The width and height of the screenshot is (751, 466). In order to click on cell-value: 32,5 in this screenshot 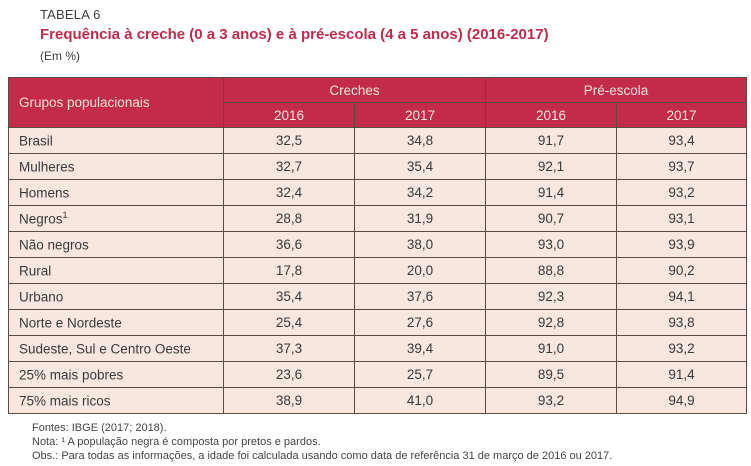, I will do `click(289, 140)`.